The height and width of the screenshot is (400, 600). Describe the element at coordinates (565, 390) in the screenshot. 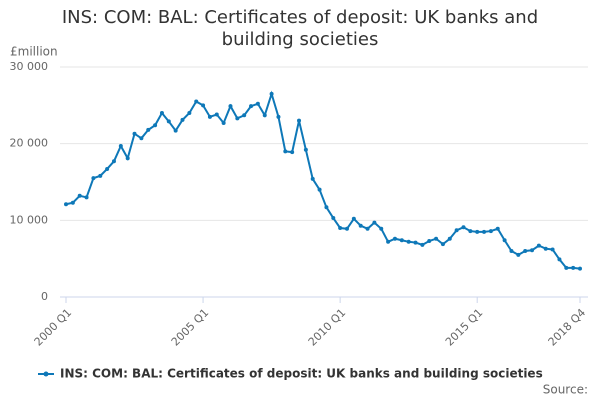

I see `source: Source:` at that location.